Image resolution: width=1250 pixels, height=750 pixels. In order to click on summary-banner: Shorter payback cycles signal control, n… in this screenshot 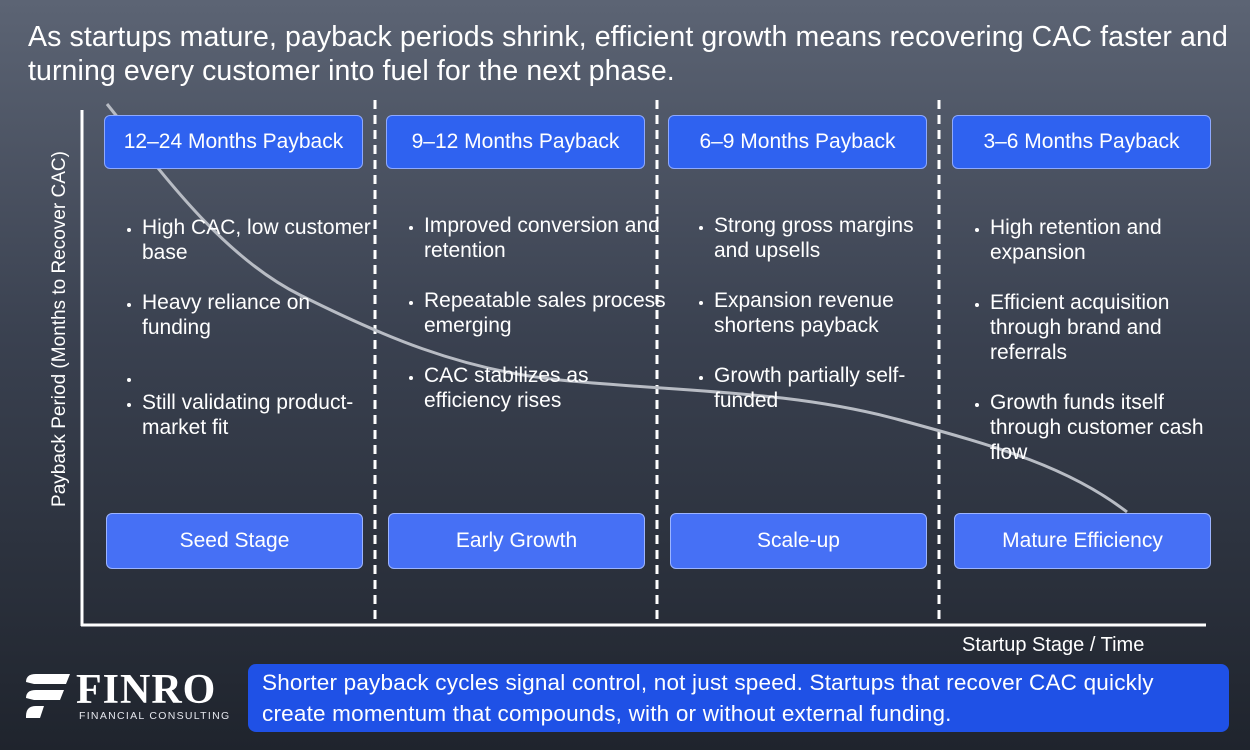, I will do `click(738, 698)`.